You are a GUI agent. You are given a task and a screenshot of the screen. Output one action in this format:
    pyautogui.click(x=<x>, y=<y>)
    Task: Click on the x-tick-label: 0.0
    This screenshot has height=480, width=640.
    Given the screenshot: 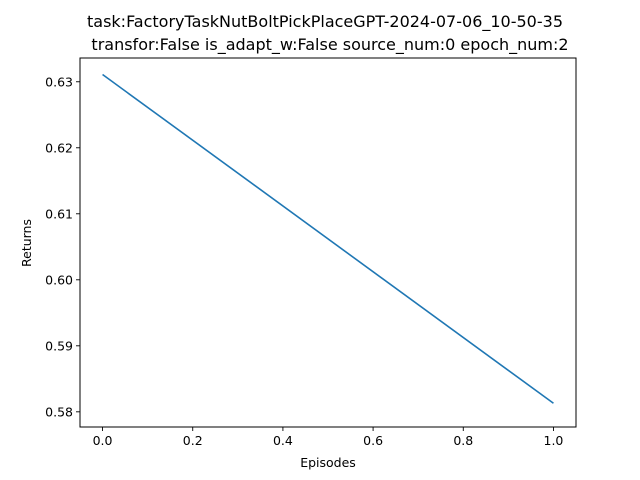 What is the action you would take?
    pyautogui.click(x=103, y=440)
    